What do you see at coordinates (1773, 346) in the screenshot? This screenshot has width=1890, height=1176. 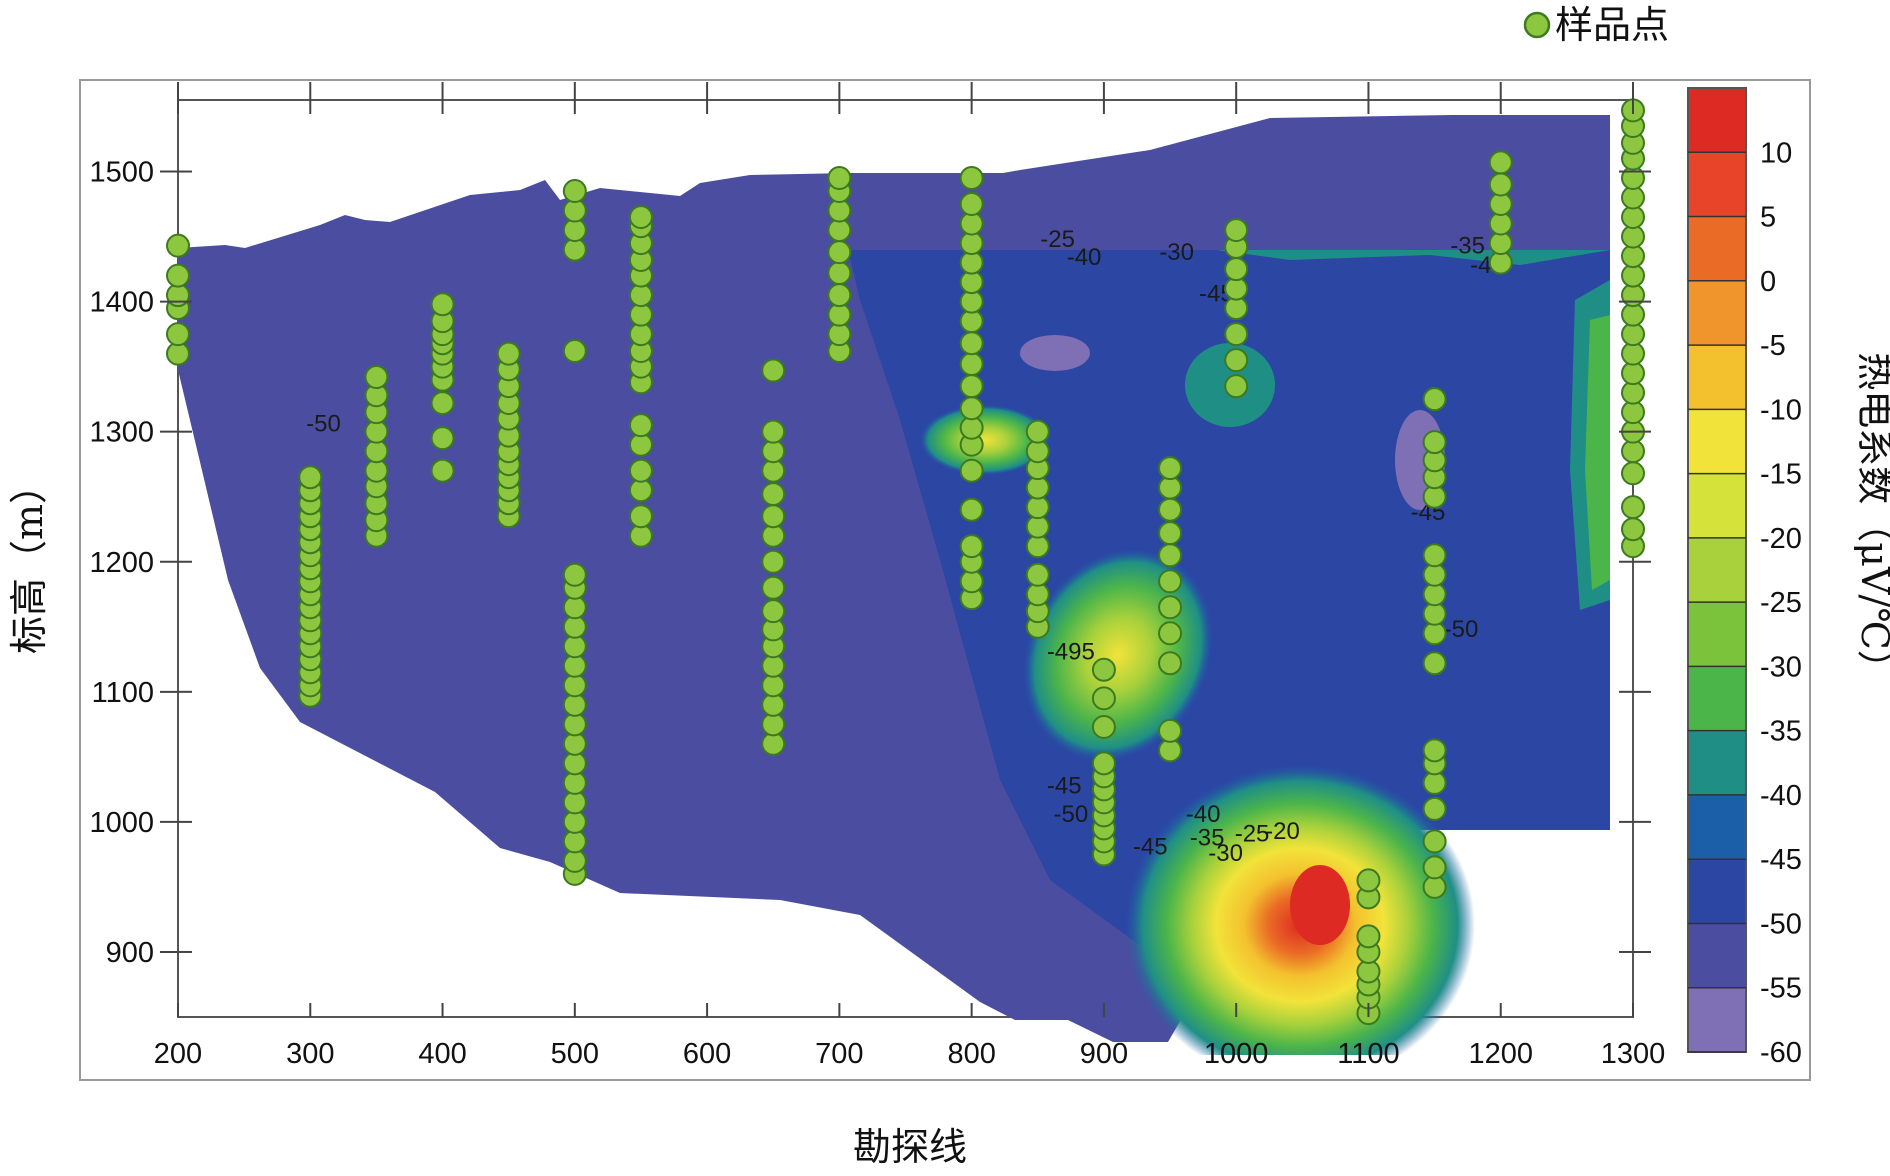 I see `colorbar-tick-label: -5` at bounding box center [1773, 346].